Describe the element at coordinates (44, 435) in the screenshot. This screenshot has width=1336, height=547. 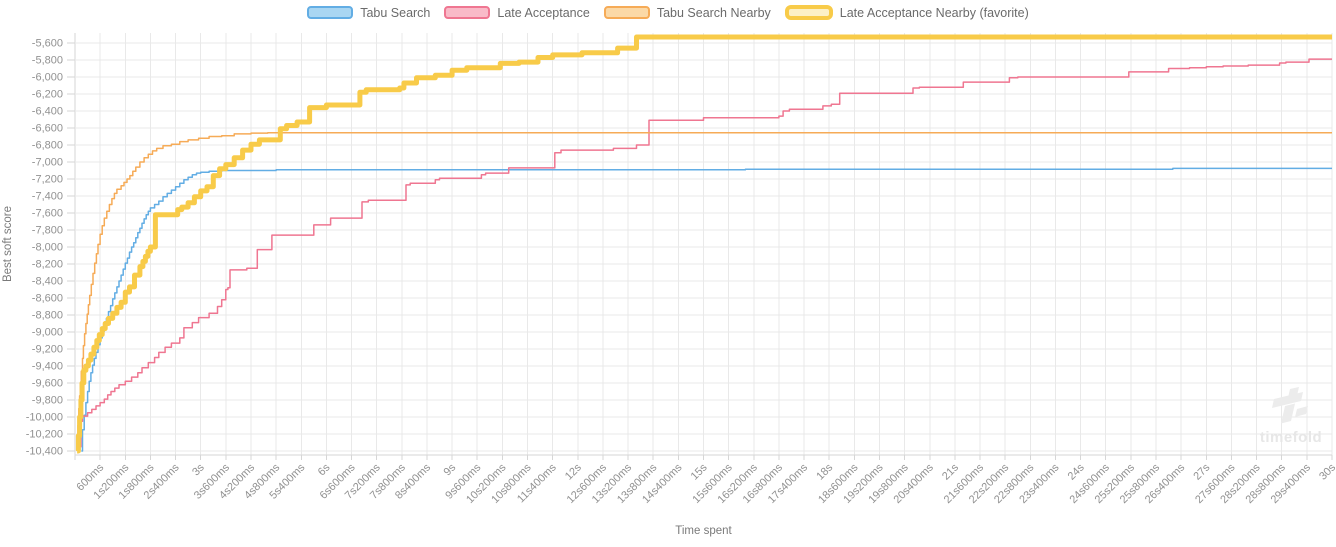
I see `svg-text: -10,200` at that location.